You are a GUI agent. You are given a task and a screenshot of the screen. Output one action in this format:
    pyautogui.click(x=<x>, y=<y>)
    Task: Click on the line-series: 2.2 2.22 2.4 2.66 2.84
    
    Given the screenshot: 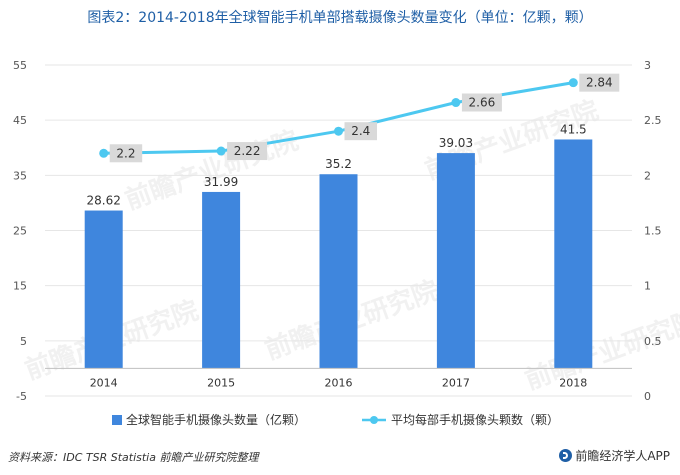 What is the action you would take?
    pyautogui.click(x=359, y=118)
    